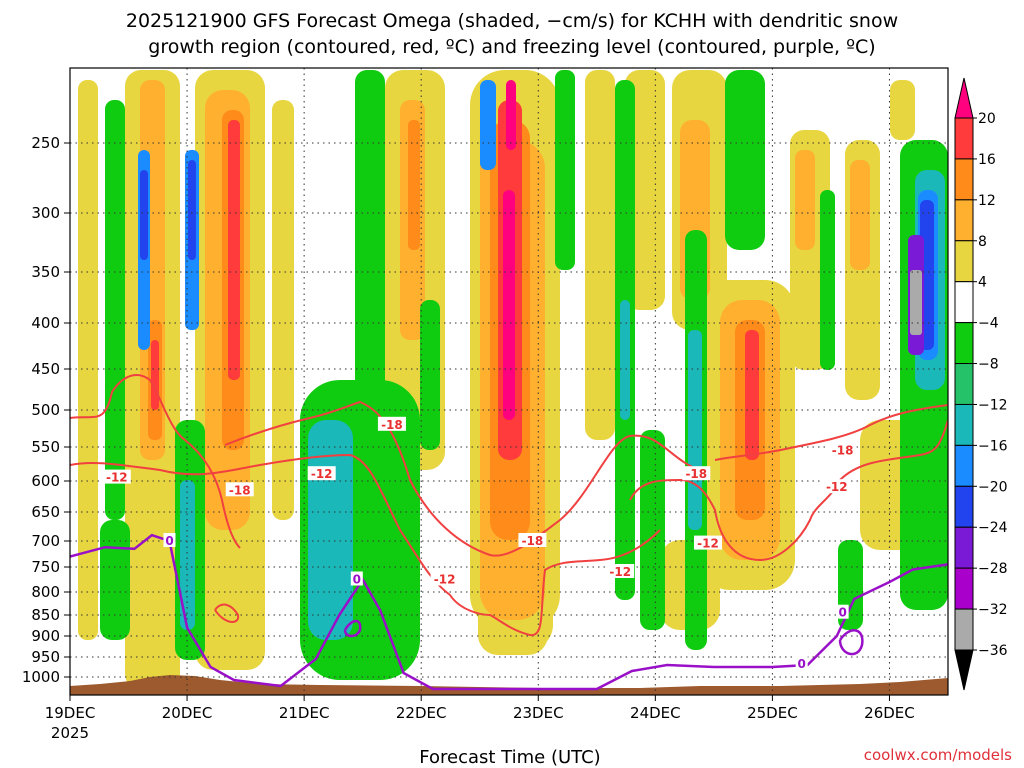 The height and width of the screenshot is (768, 1024). Describe the element at coordinates (988, 324) in the screenshot. I see `colorbar-label: −4` at that location.